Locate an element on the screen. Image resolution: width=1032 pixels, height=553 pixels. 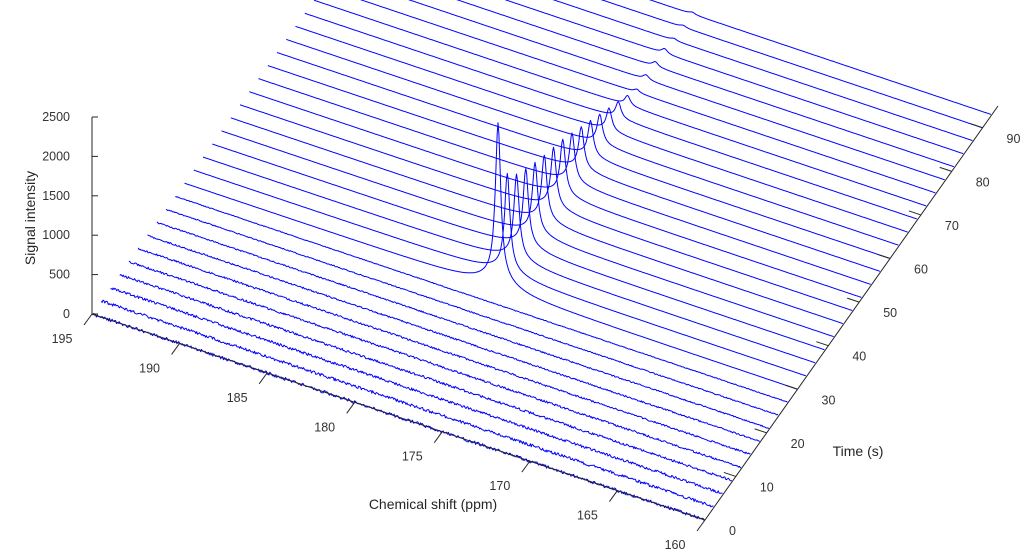
x-tick-label: 190 is located at coordinates (149, 368).